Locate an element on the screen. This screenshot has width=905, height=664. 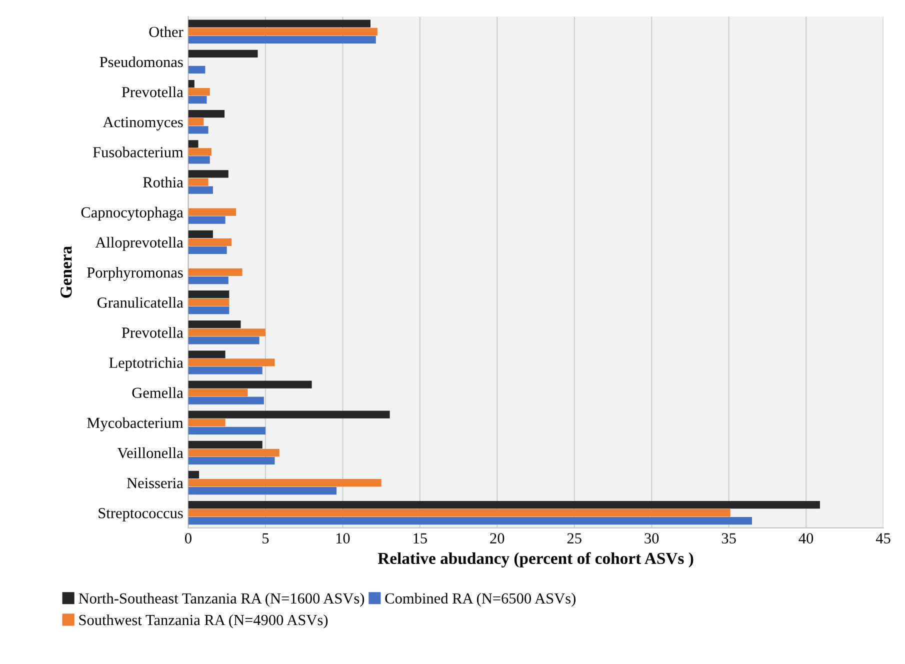
x-tick-label: 45 is located at coordinates (883, 538).